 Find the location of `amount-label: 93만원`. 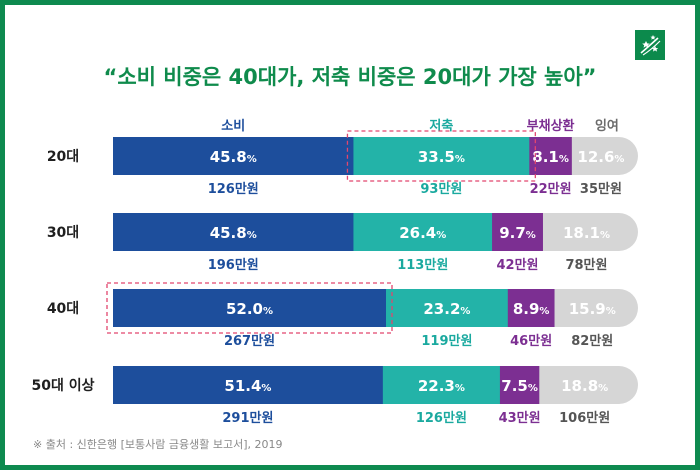

amount-label: 93만원 is located at coordinates (441, 189).